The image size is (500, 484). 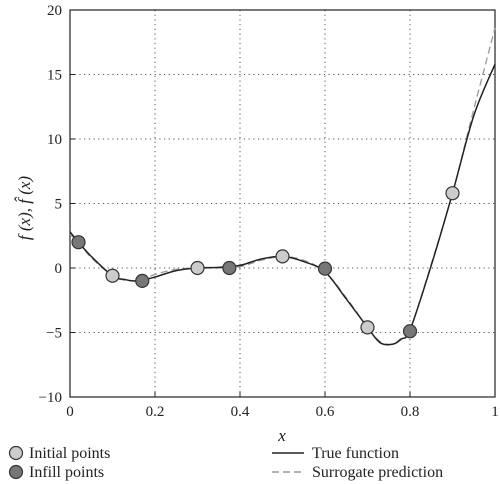 What do you see at coordinates (54, 11) in the screenshot?
I see `y-tick-label: 20` at bounding box center [54, 11].